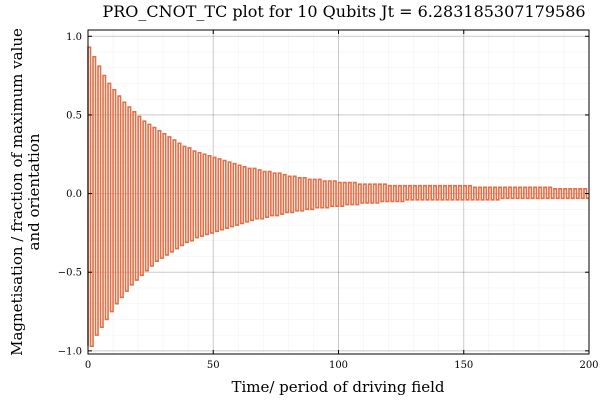 The width and height of the screenshot is (600, 400). I want to click on x-tick-label: 0, so click(88, 365).